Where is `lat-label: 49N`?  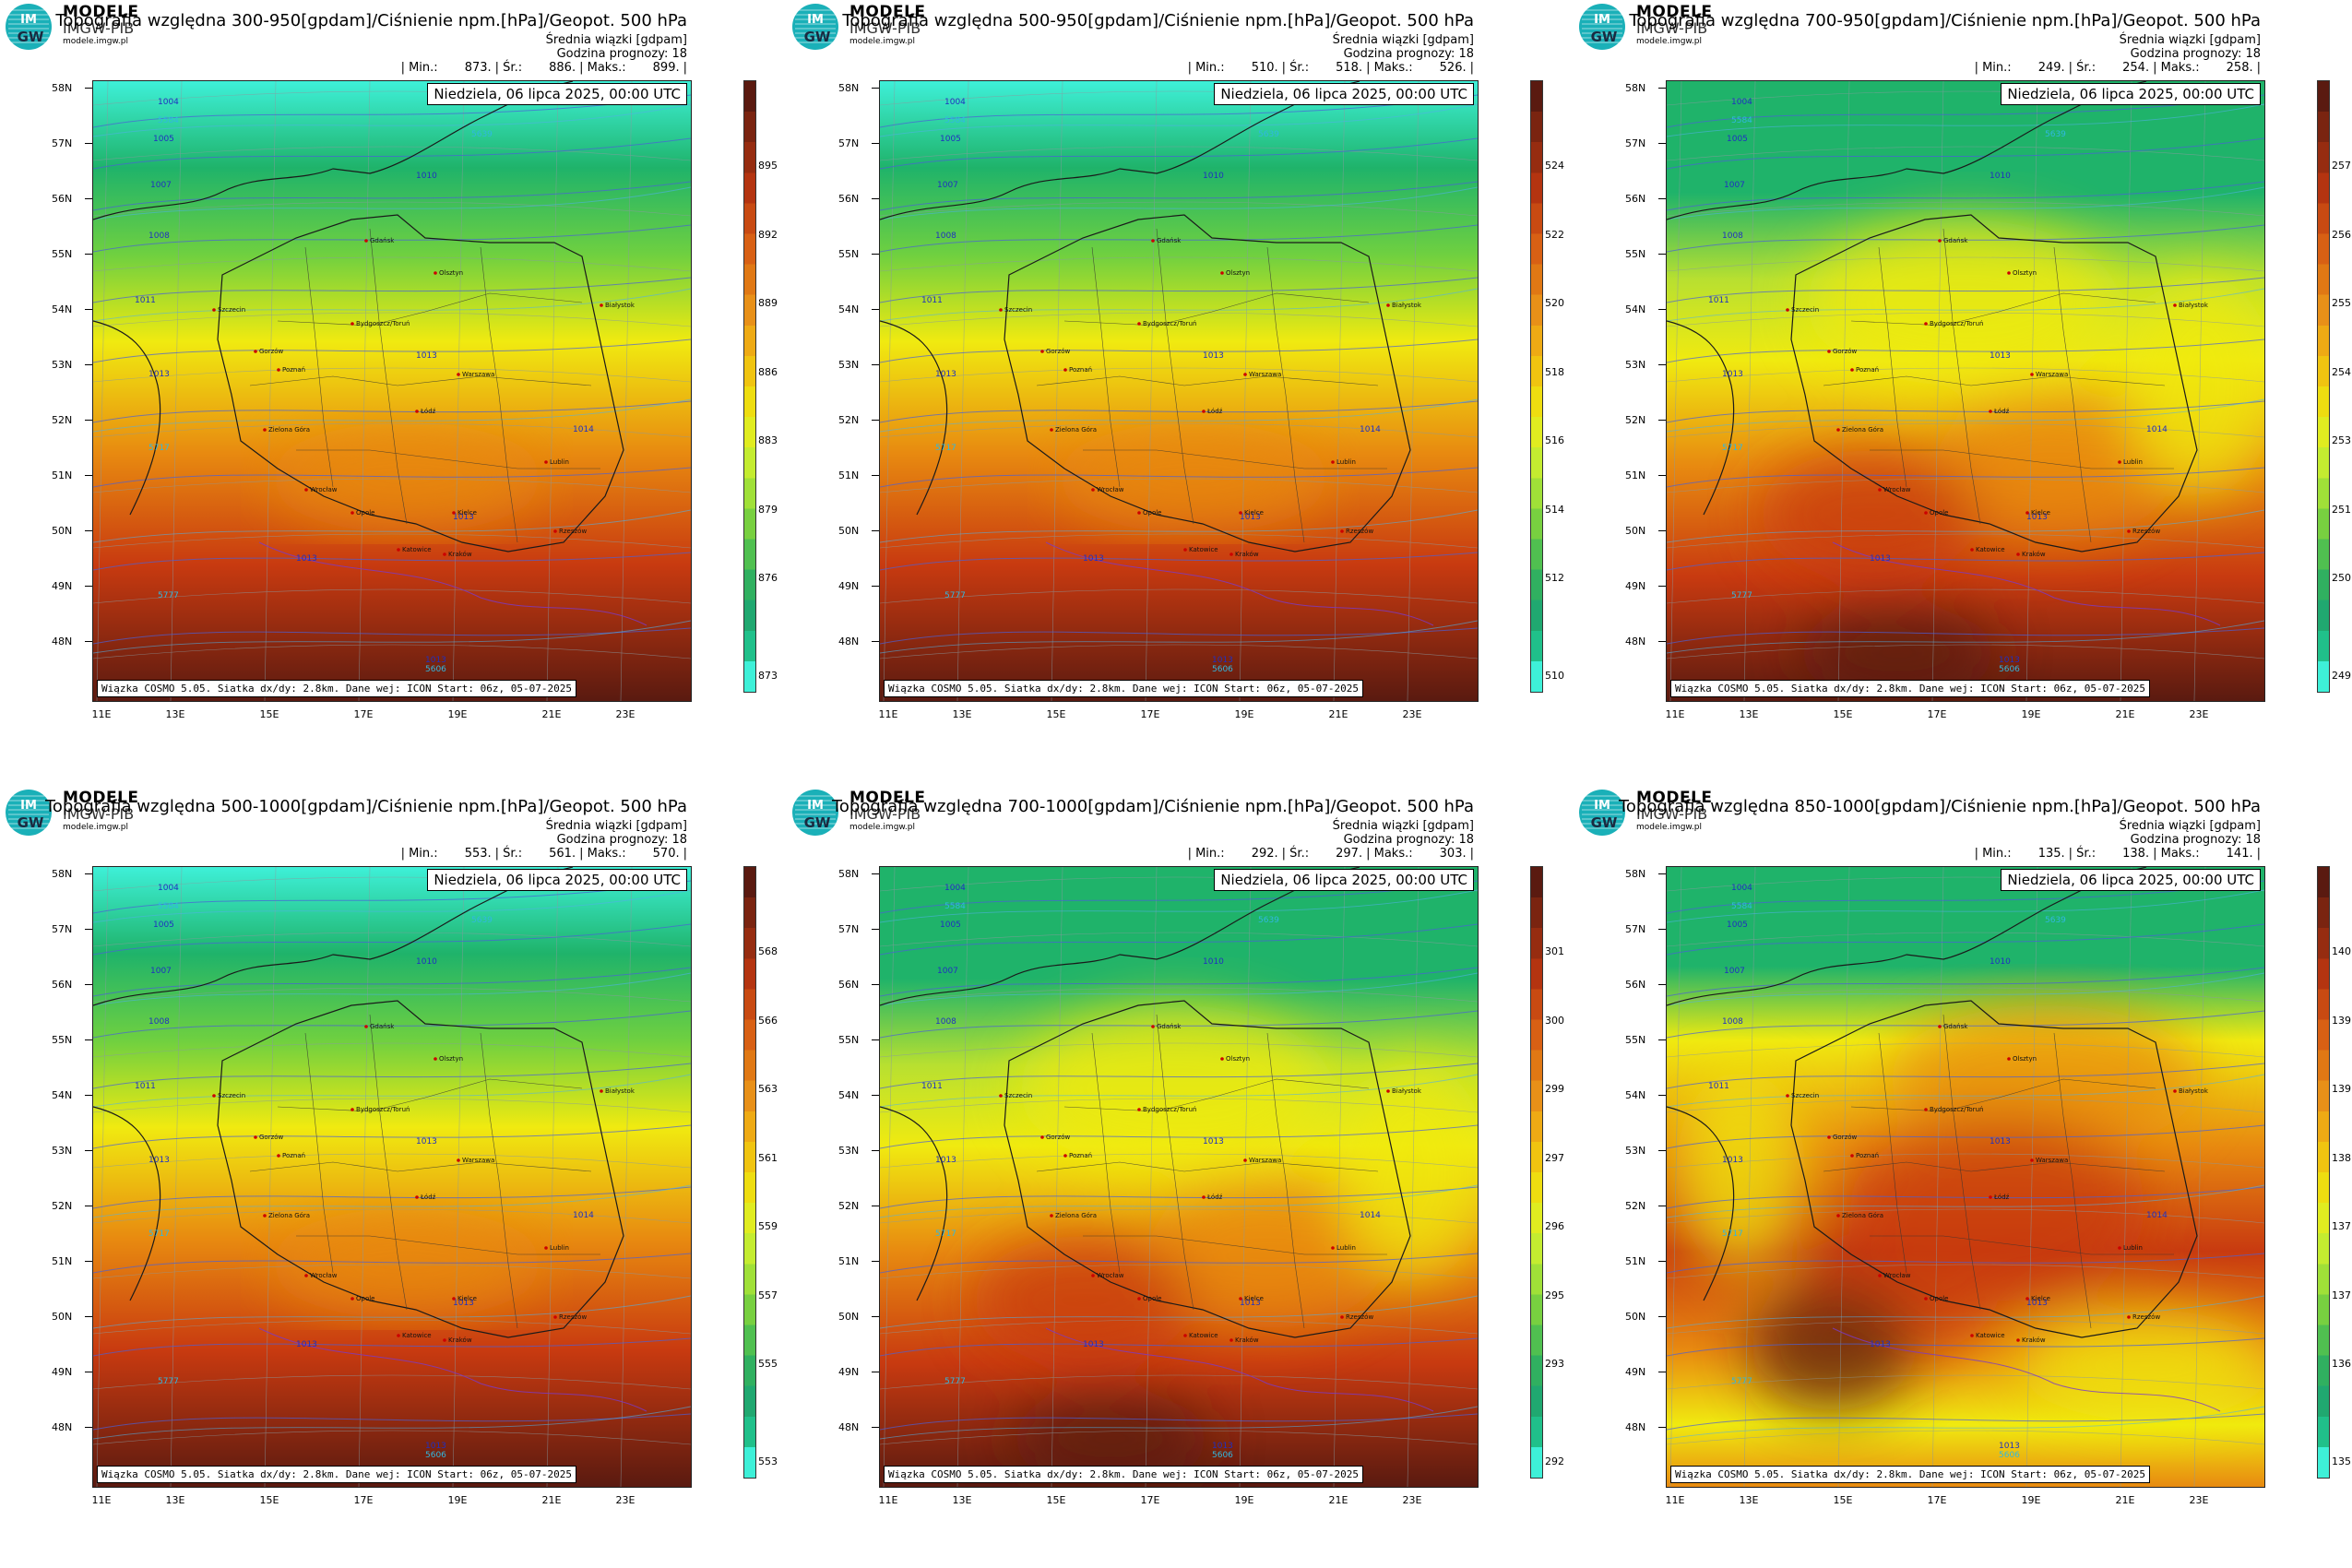
lat-label: 49N is located at coordinates (62, 586).